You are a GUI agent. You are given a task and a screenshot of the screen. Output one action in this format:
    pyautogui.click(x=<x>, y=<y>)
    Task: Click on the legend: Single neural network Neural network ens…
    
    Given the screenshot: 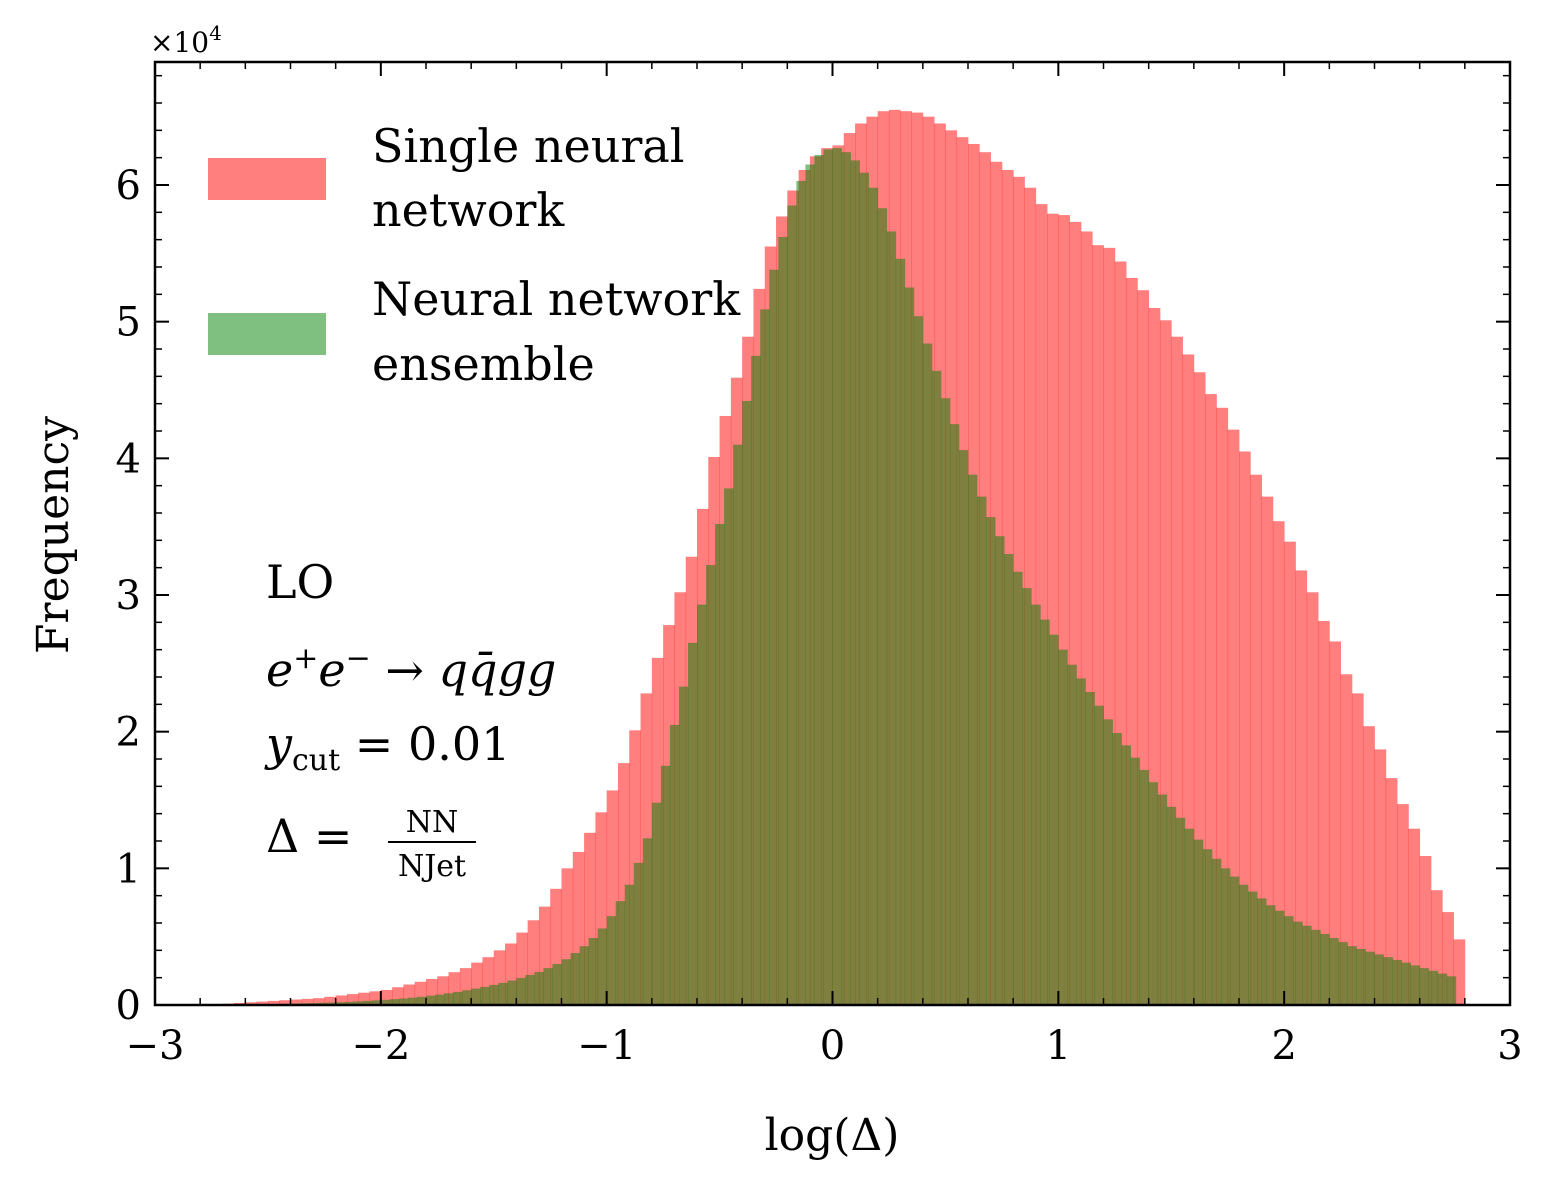 What is the action you would take?
    pyautogui.click(x=474, y=255)
    